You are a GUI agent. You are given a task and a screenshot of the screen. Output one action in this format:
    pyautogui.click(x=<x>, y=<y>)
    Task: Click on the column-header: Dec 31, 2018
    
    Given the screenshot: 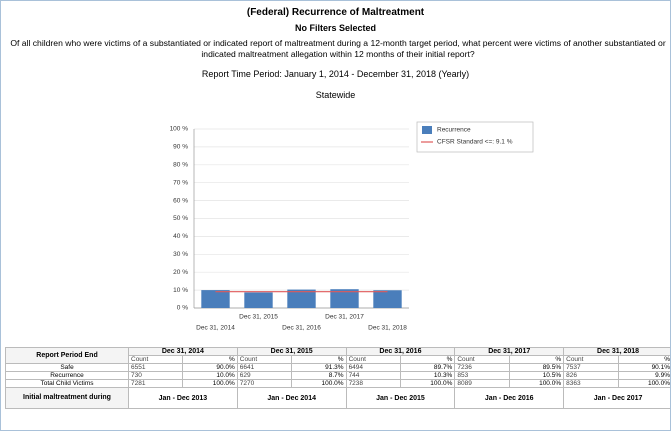 What is the action you would take?
    pyautogui.click(x=616, y=351)
    